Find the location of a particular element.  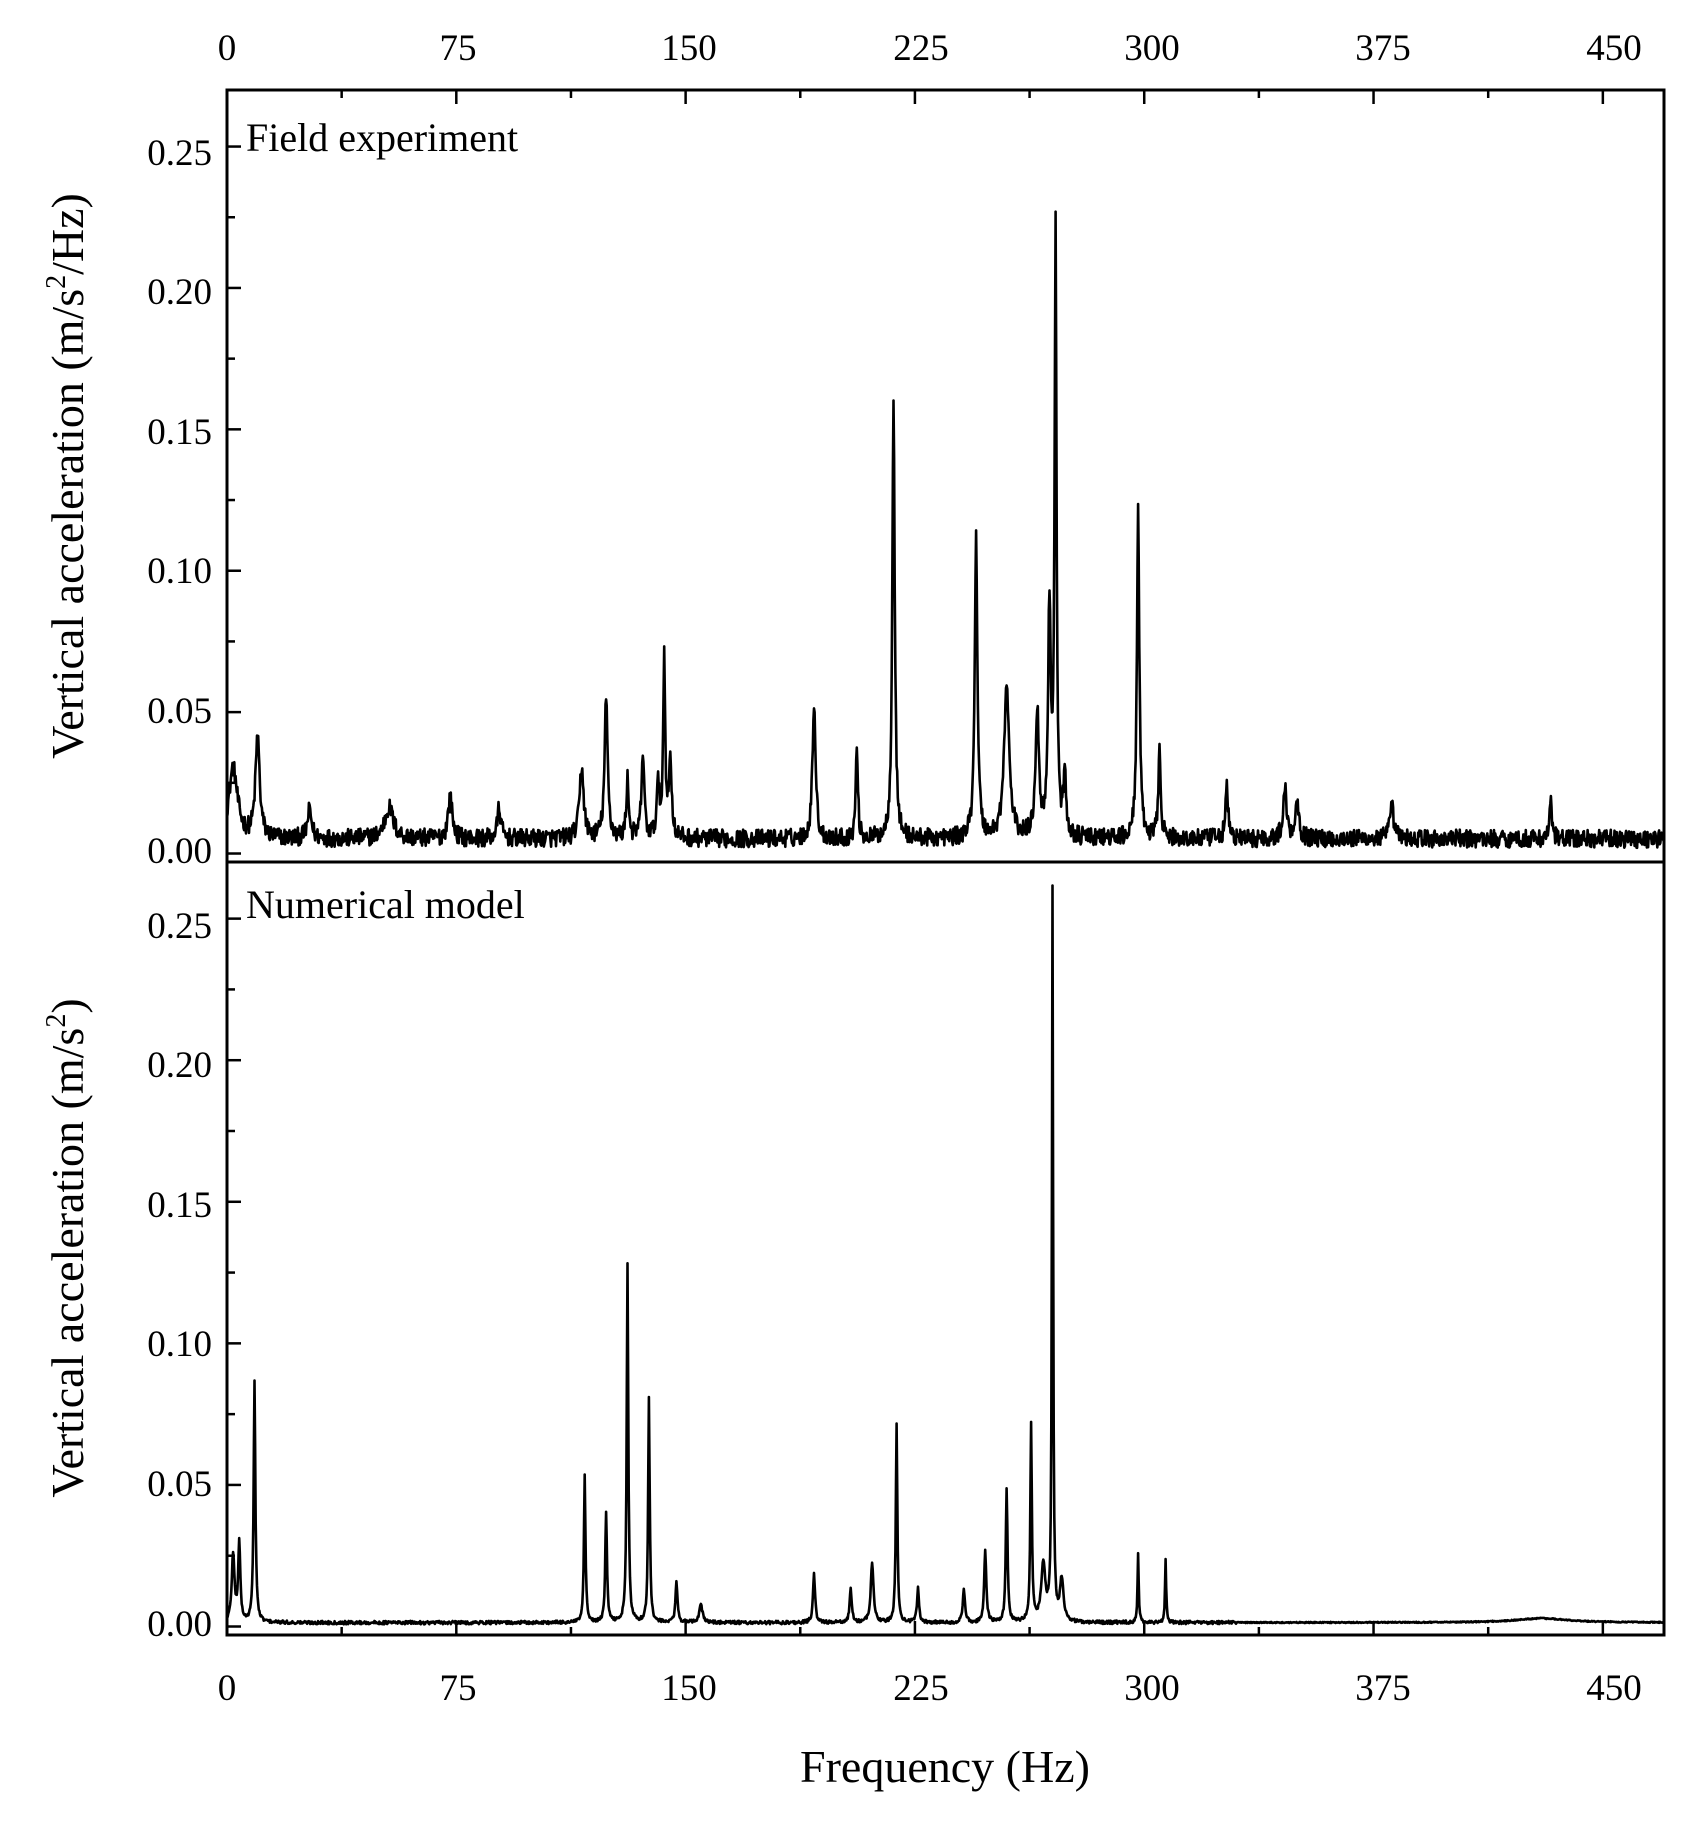

bottom-x-tick-label: 450 is located at coordinates (1614, 1688).